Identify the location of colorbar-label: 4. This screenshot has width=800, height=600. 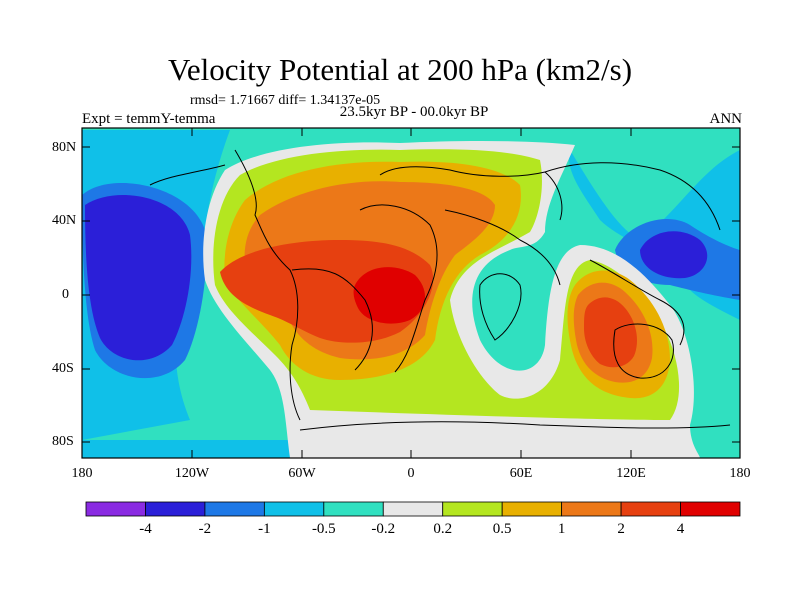
(680, 529).